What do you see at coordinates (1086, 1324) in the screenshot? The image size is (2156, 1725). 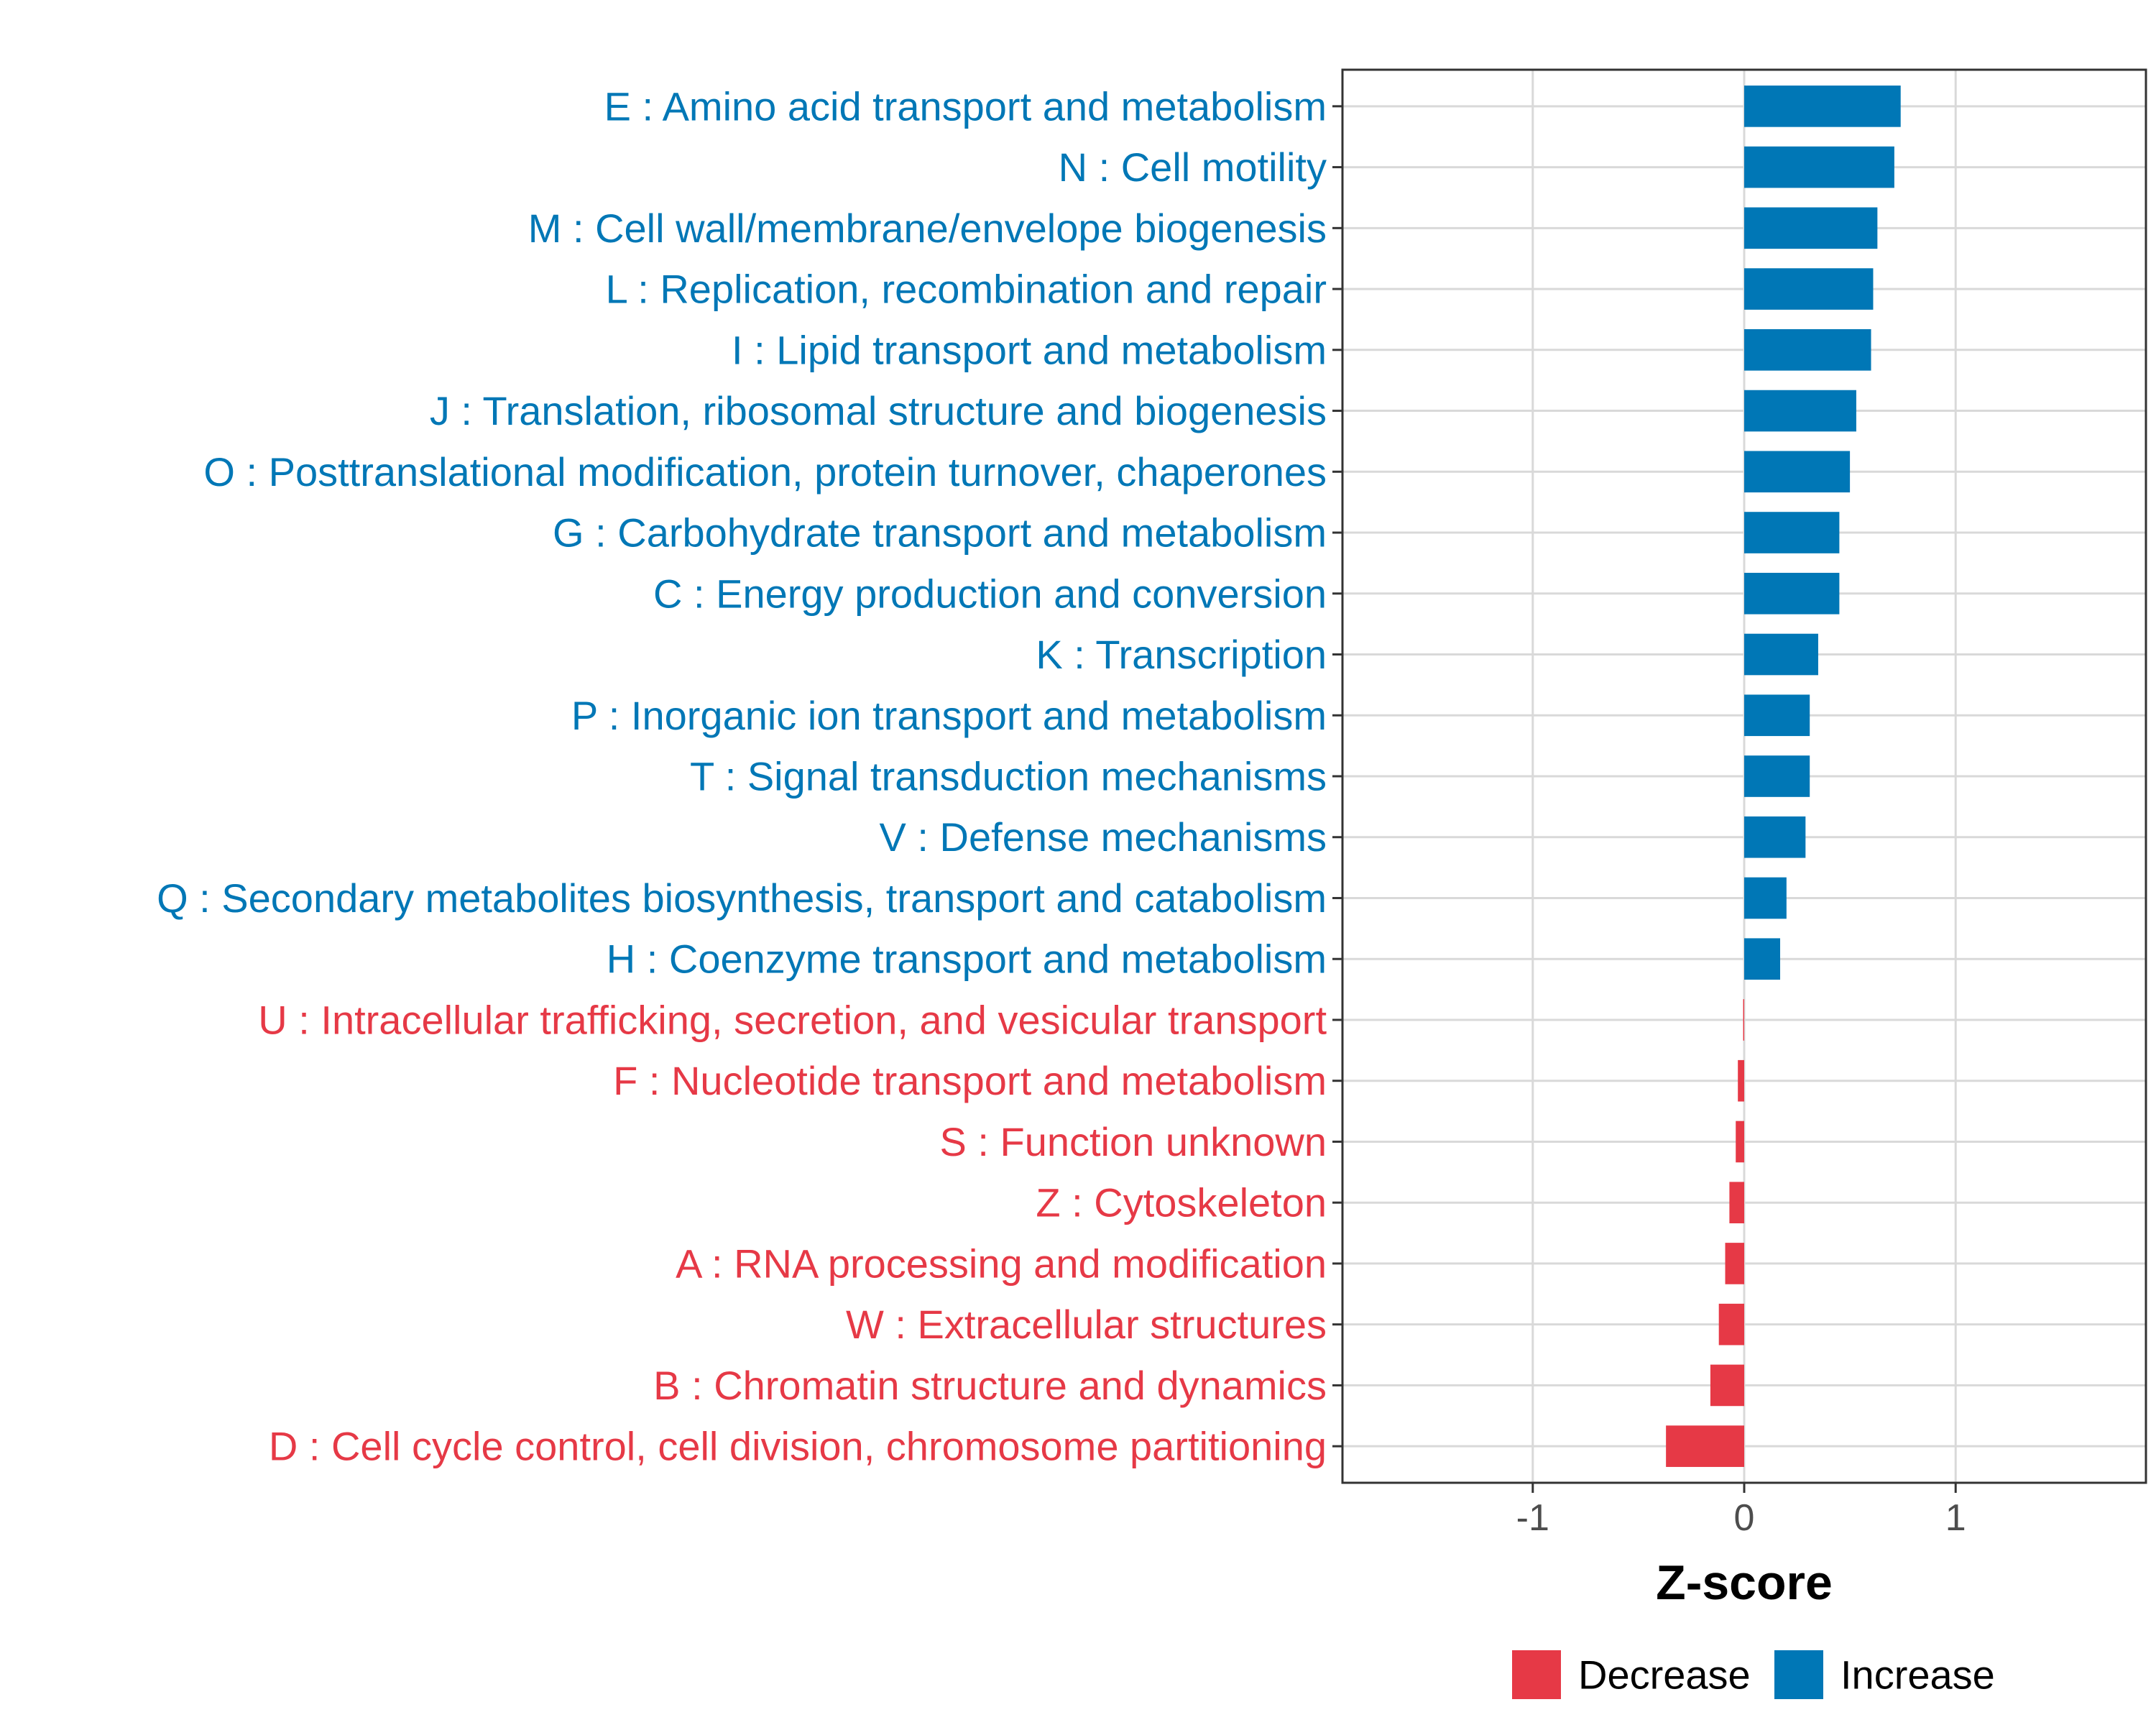 I see `y-tick-label: W : Extracellular structures` at bounding box center [1086, 1324].